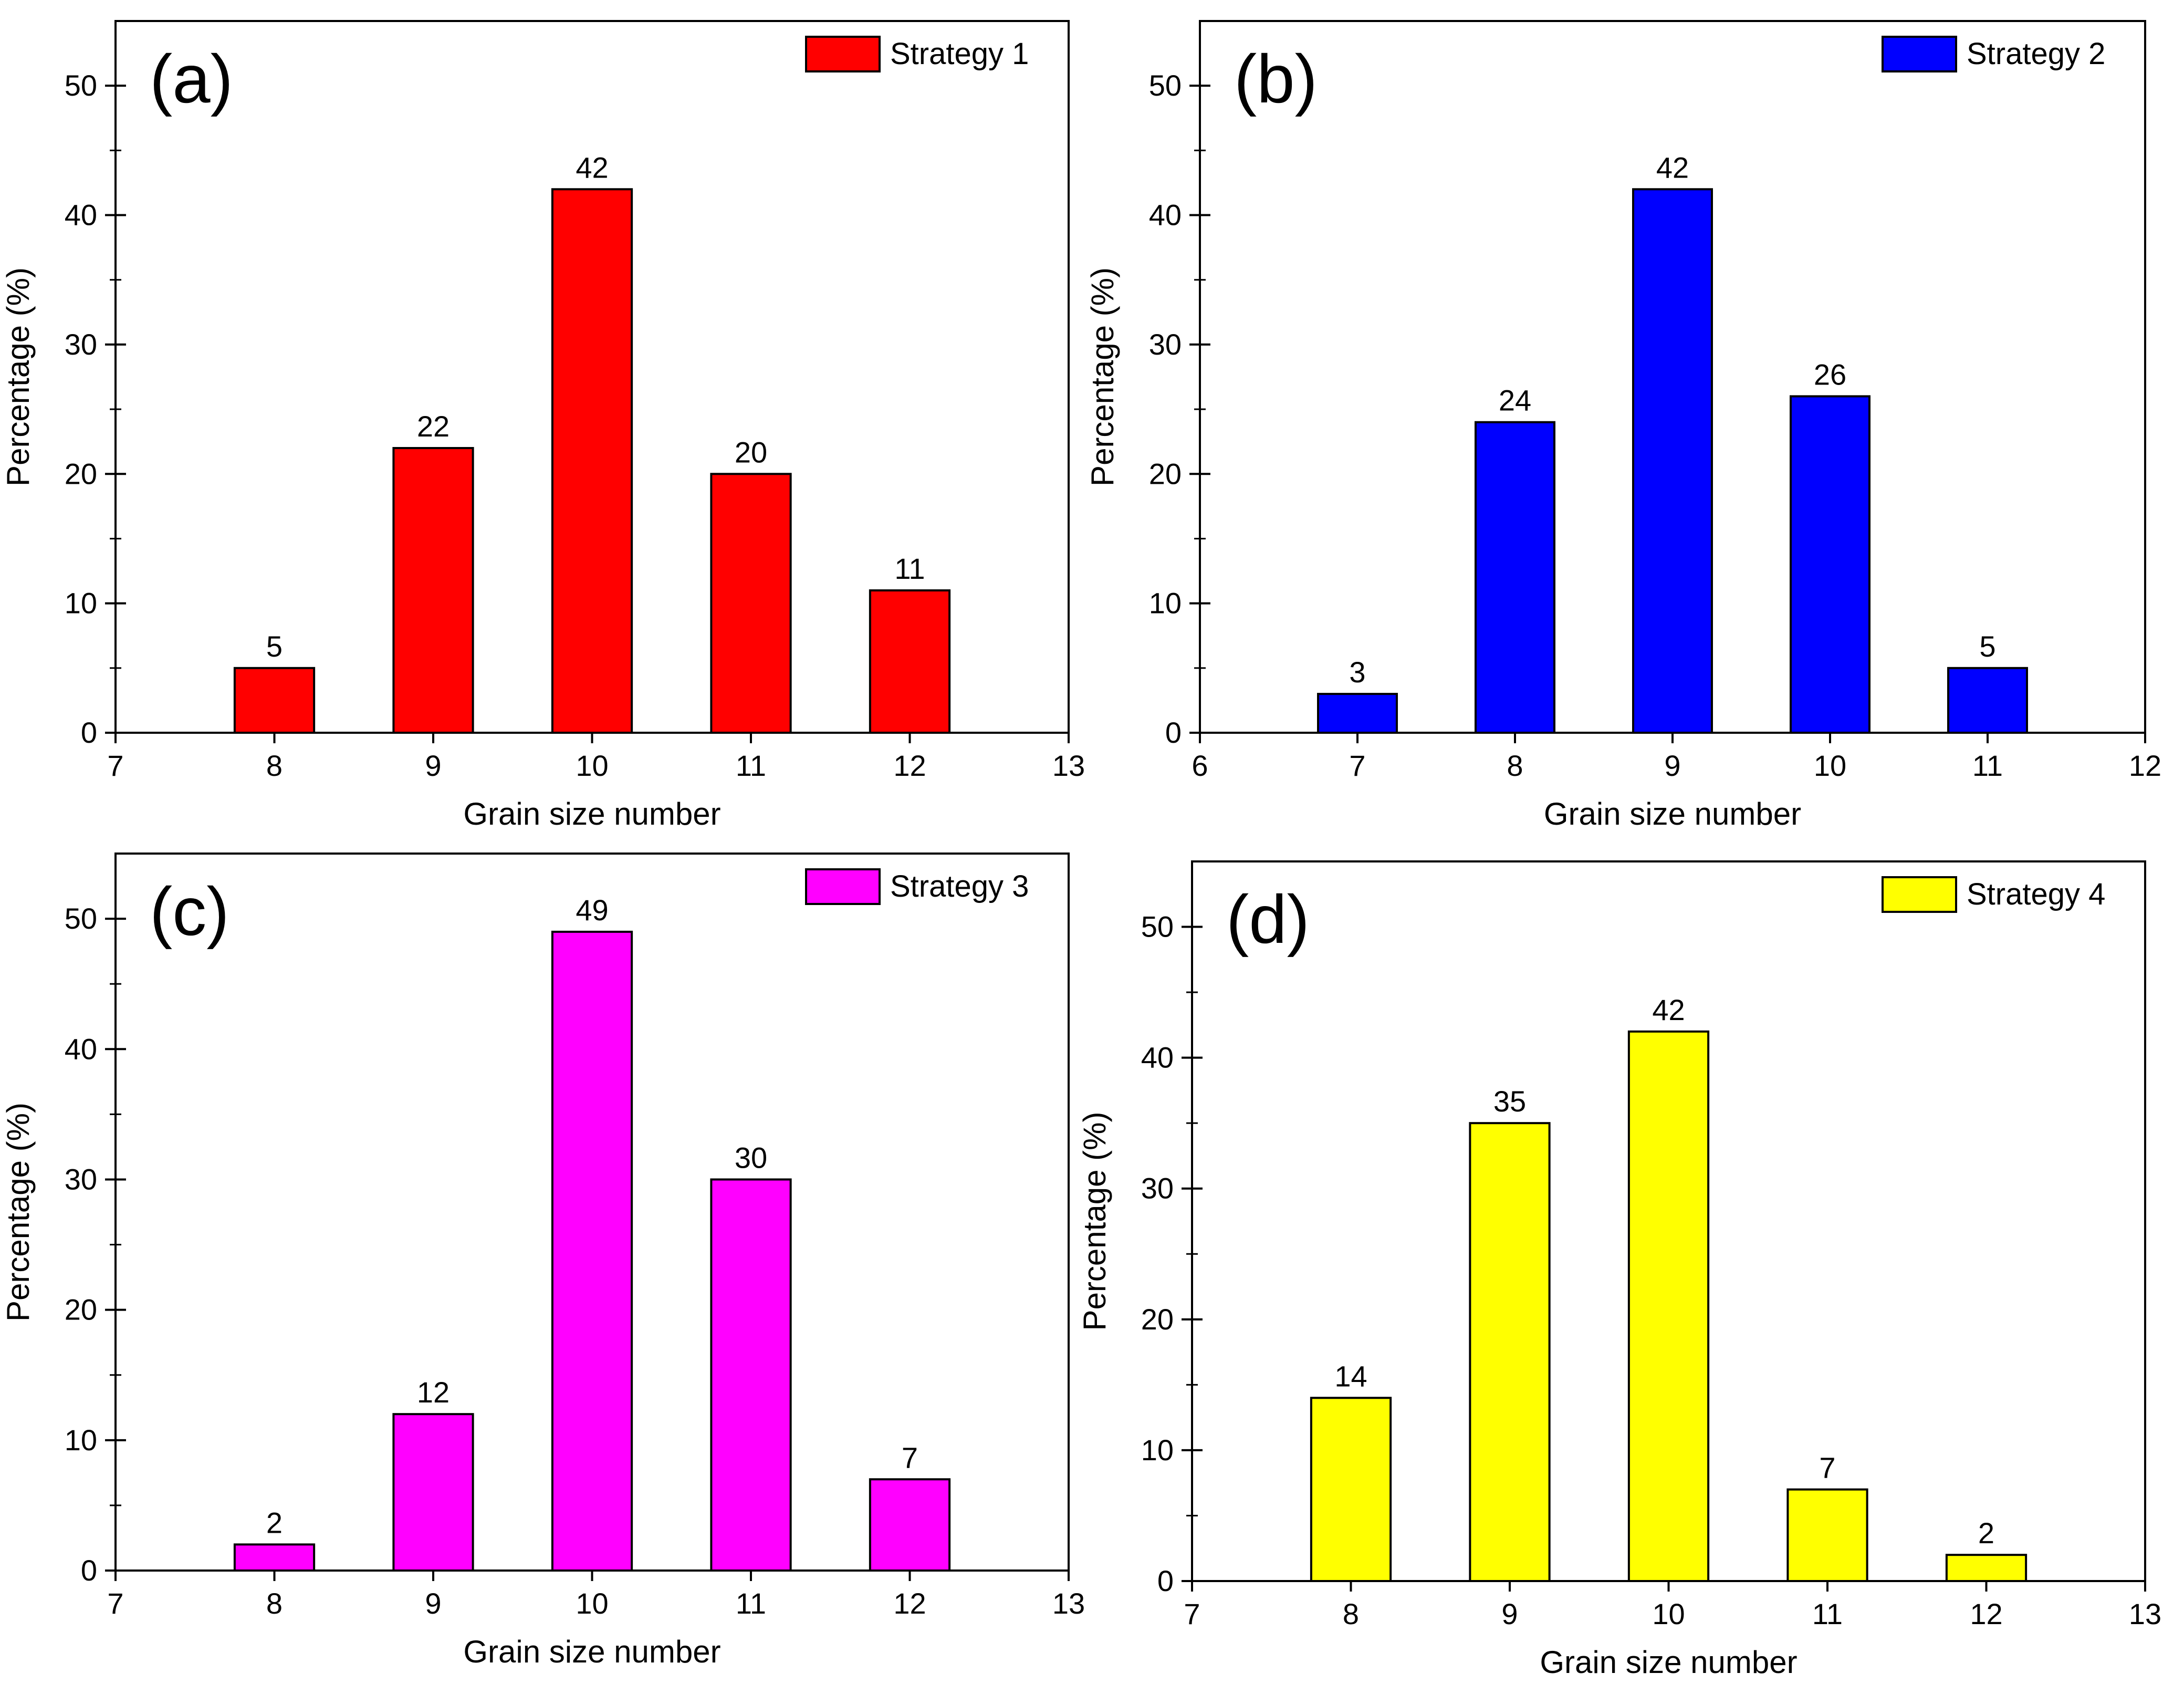 This screenshot has height=1684, width=2184. What do you see at coordinates (1268, 919) in the screenshot?
I see `panel-label: (d)` at bounding box center [1268, 919].